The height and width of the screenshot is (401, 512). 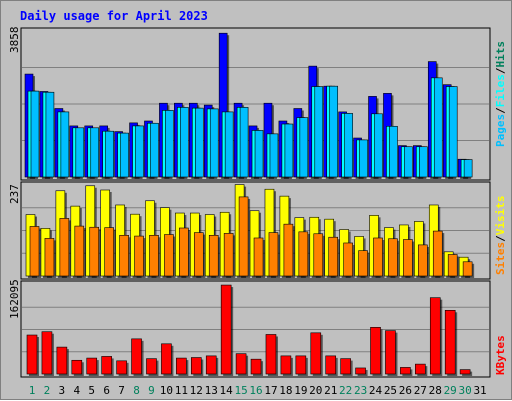 I want to click on x-label-29: 29, so click(x=450, y=390).